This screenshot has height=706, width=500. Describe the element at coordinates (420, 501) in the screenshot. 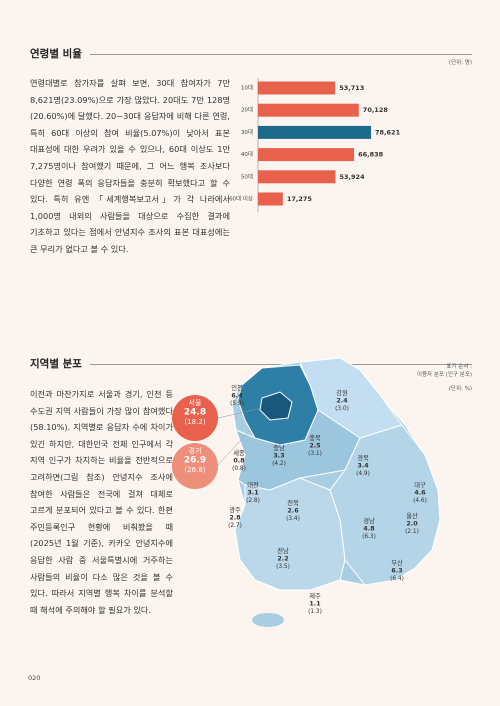

I see `region-population: (4.6)` at that location.